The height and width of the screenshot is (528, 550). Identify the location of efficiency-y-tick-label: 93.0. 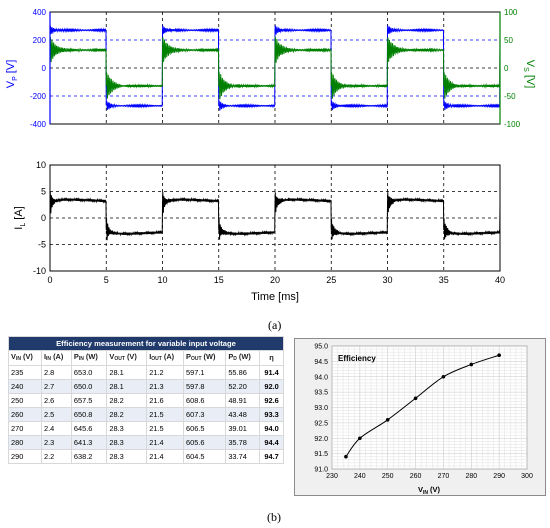
(321, 408).